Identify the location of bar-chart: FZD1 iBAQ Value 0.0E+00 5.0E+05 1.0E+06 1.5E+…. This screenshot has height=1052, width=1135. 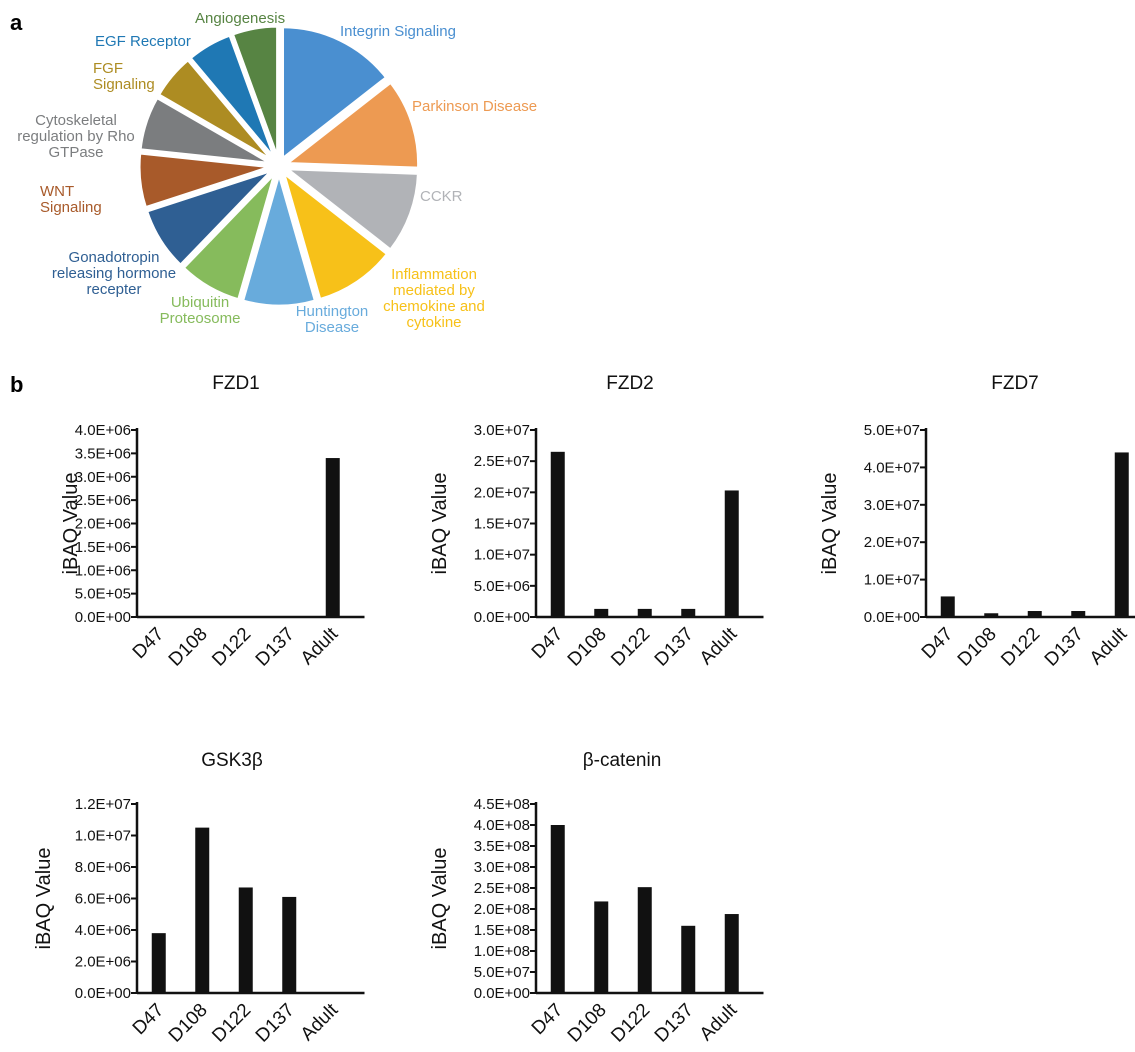
(212, 522).